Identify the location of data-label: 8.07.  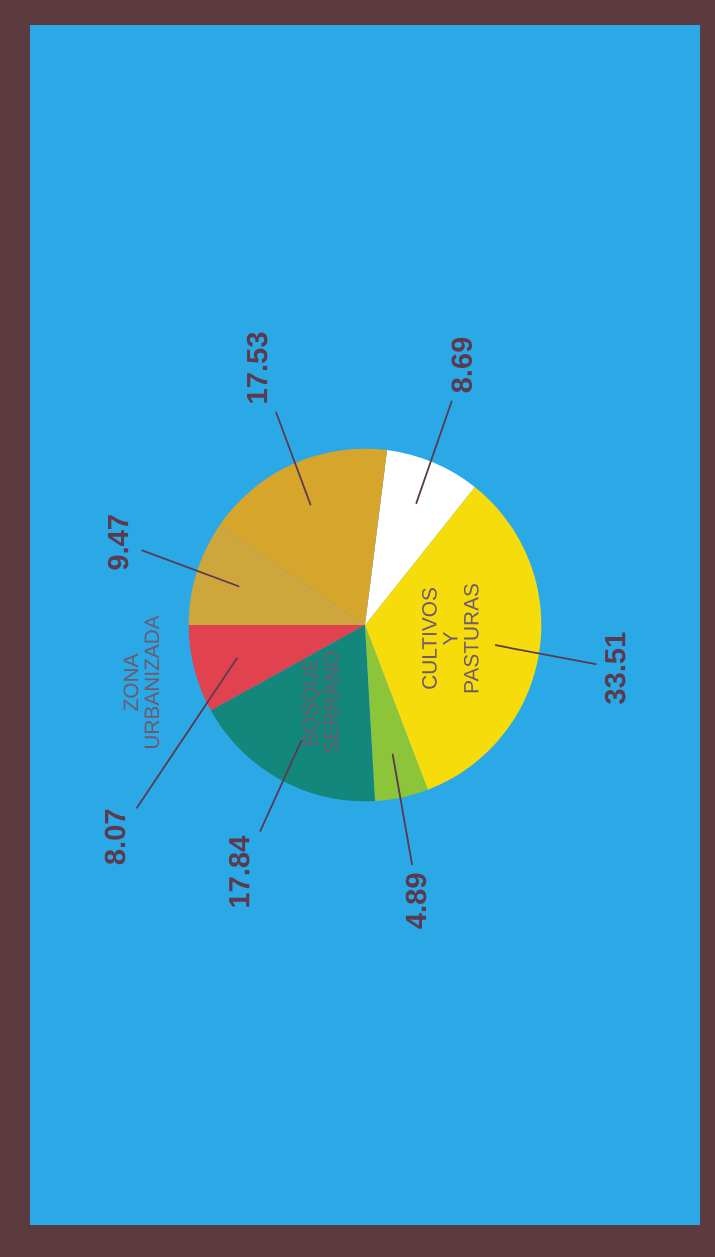
(115, 837).